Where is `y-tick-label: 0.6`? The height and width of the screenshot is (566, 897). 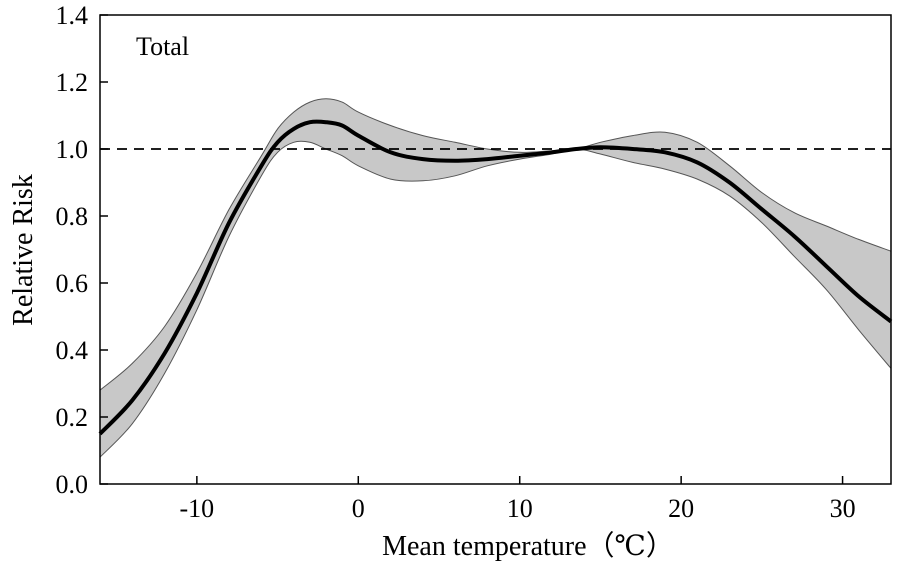 y-tick-label: 0.6 is located at coordinates (72, 283).